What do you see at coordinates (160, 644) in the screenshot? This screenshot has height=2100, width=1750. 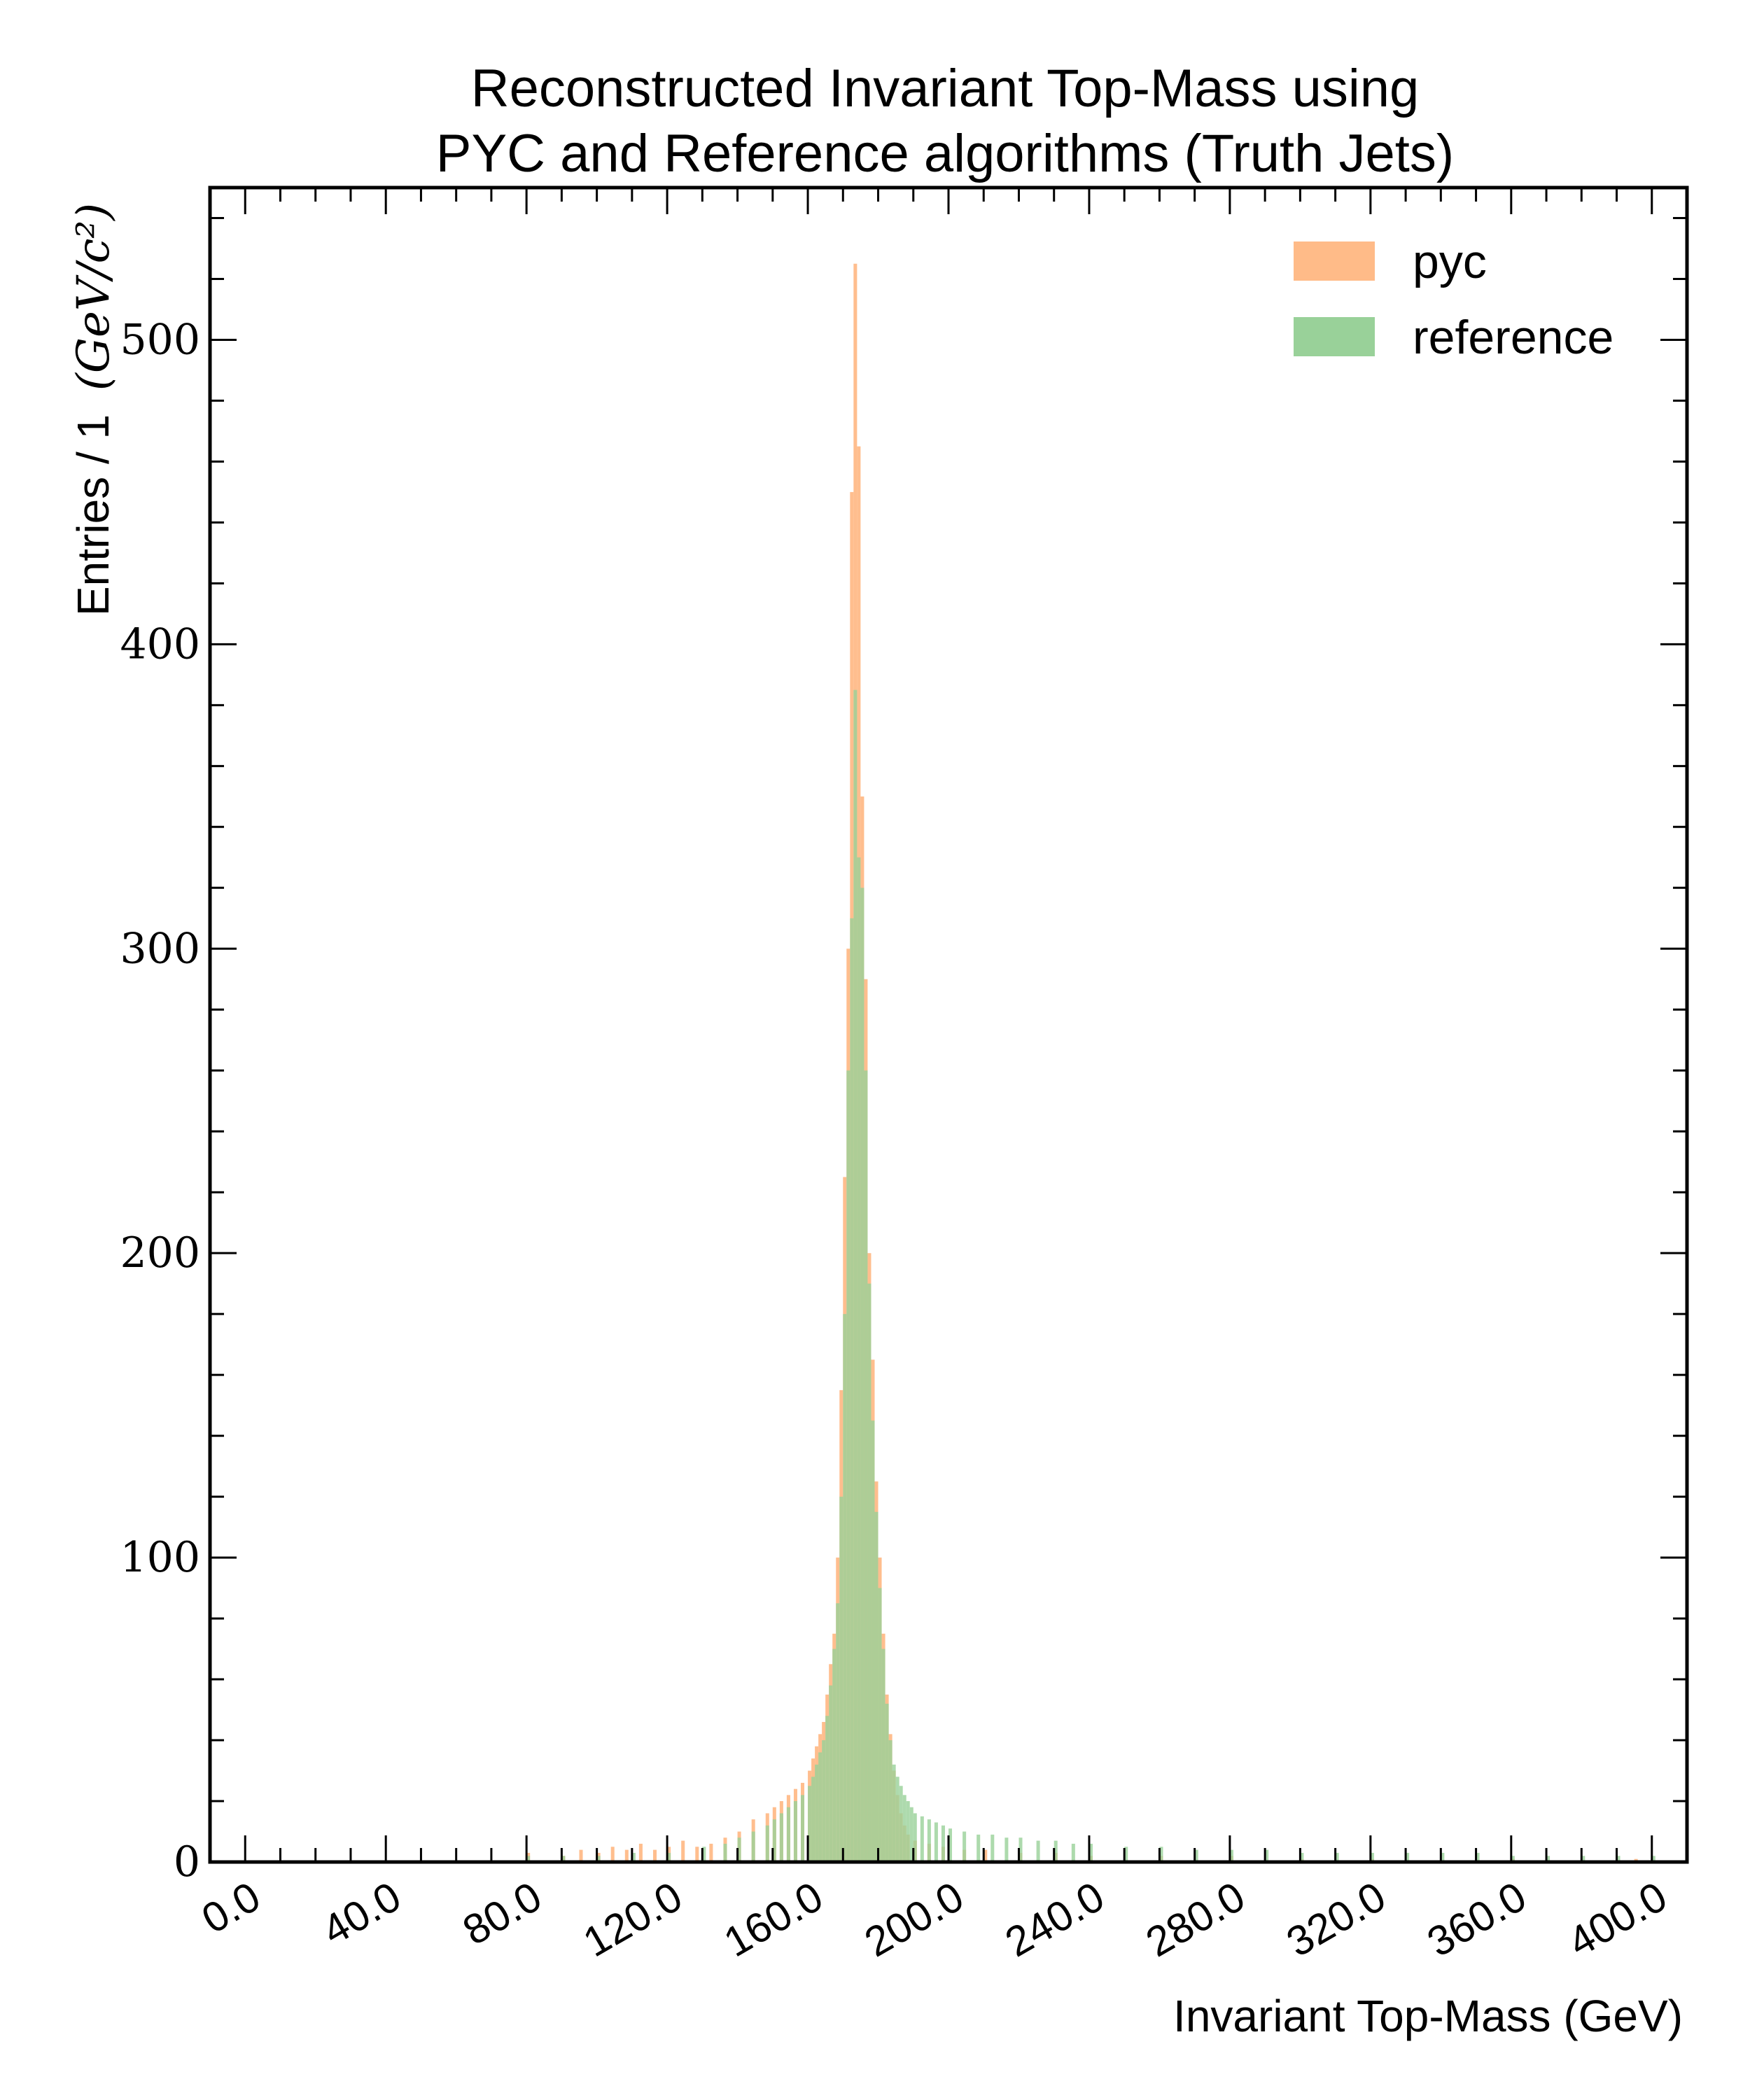 I see `y-tick-label: 400` at bounding box center [160, 644].